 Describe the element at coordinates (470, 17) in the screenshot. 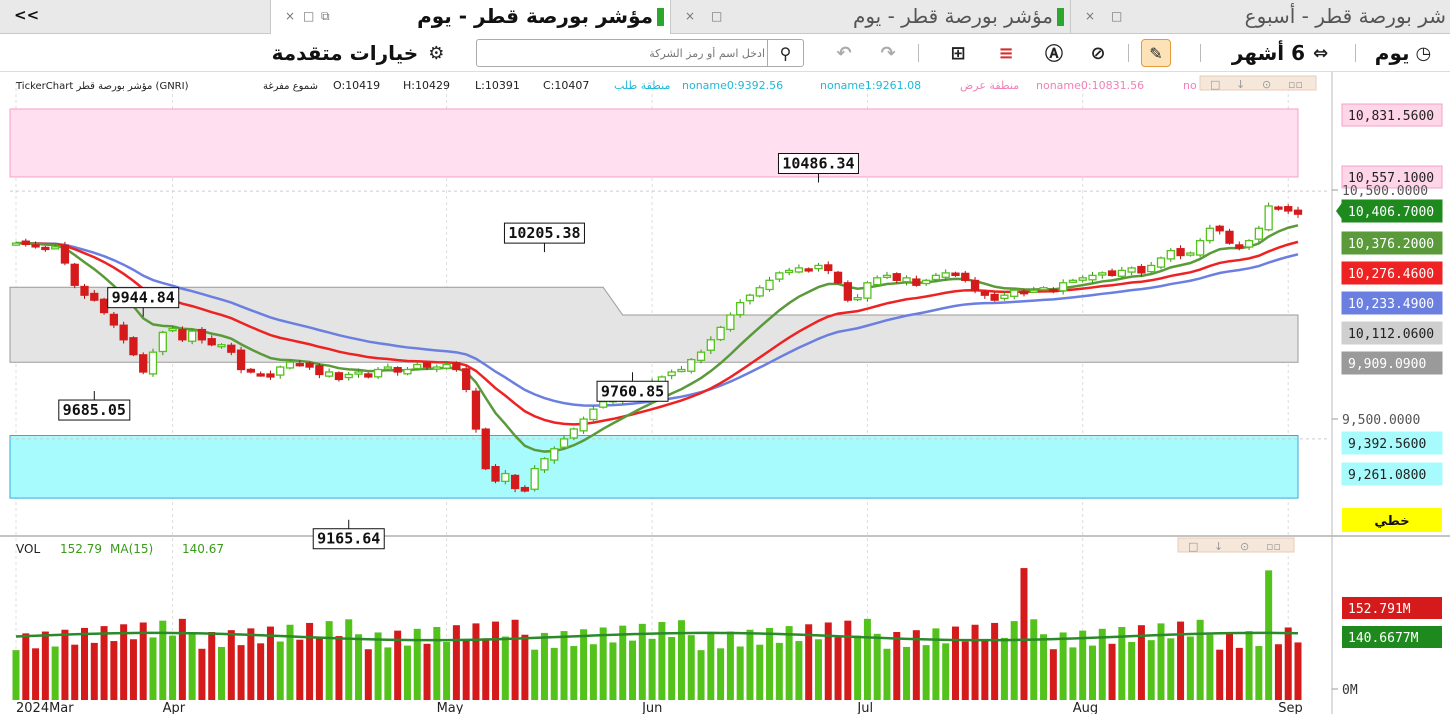

I see `tab-qatar-index-daily-active: × □ ⧉ مؤشر بورصة قطر - يوم` at that location.